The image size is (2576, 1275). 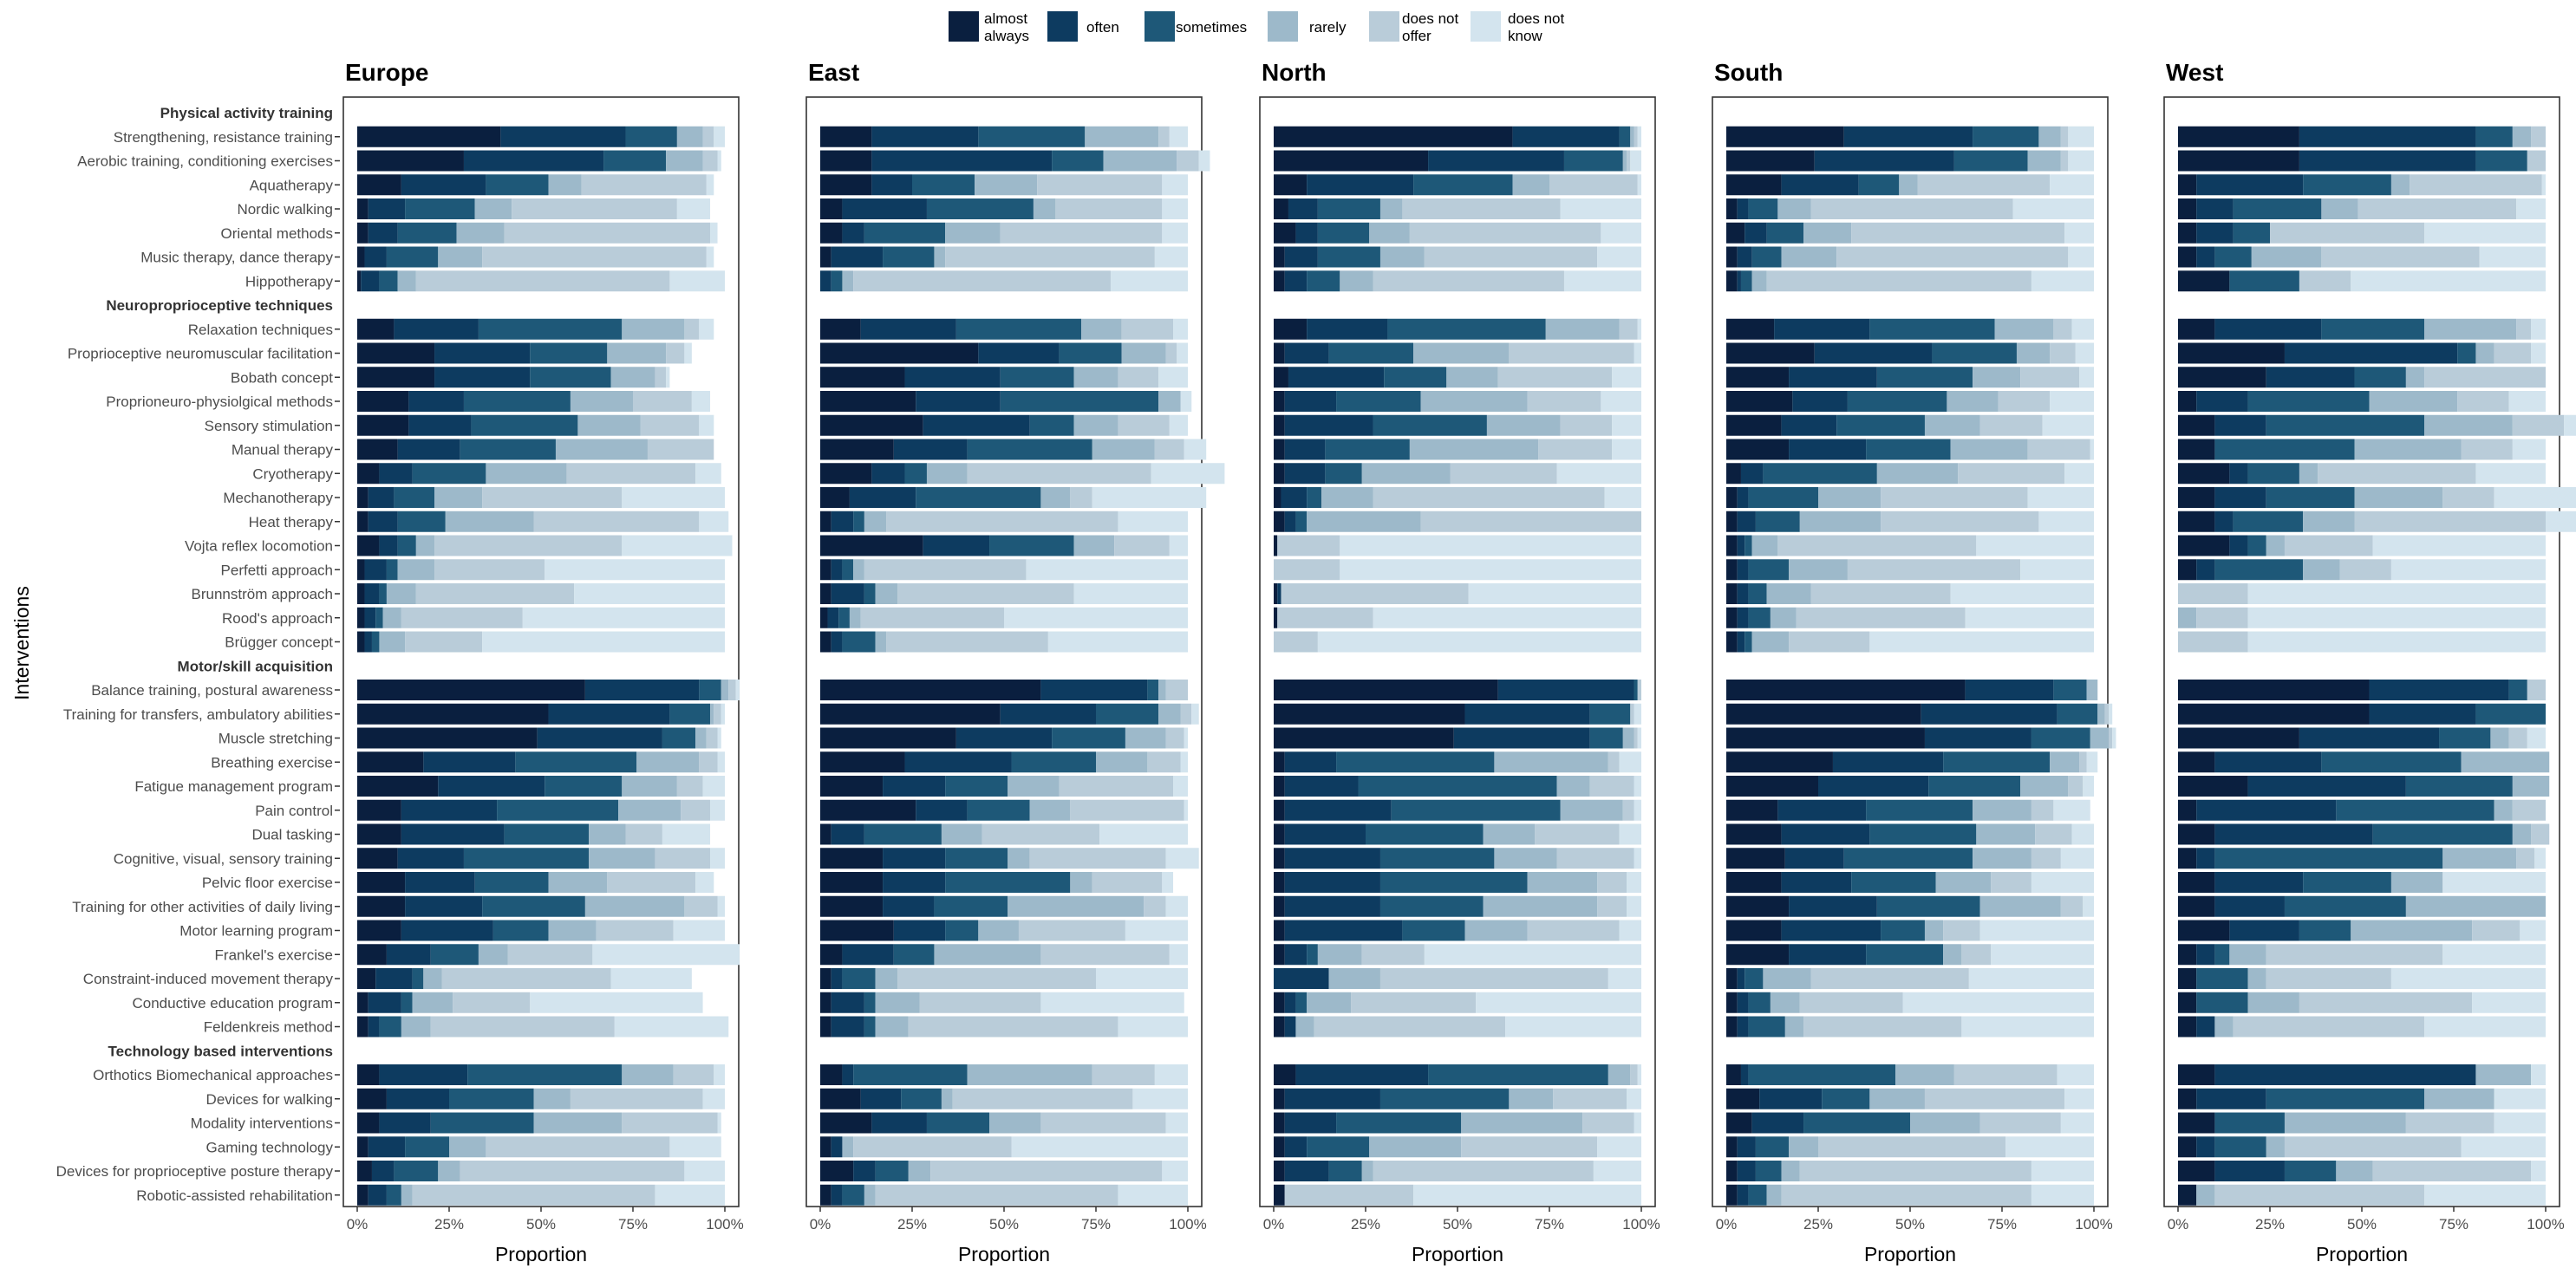 I want to click on y-axis-title: Interventions, so click(x=21, y=643).